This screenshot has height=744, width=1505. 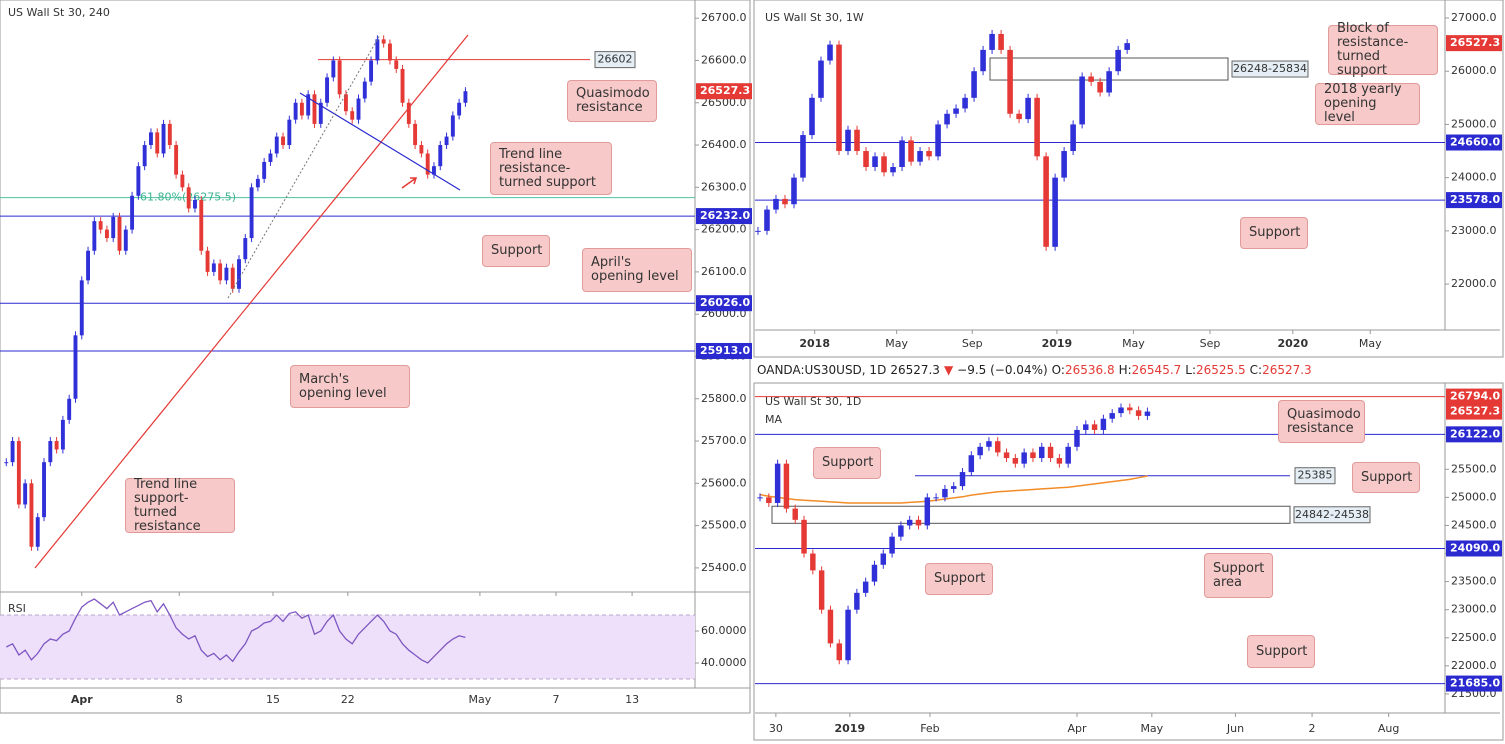 I want to click on x-tick-label: Sep, so click(x=1210, y=343).